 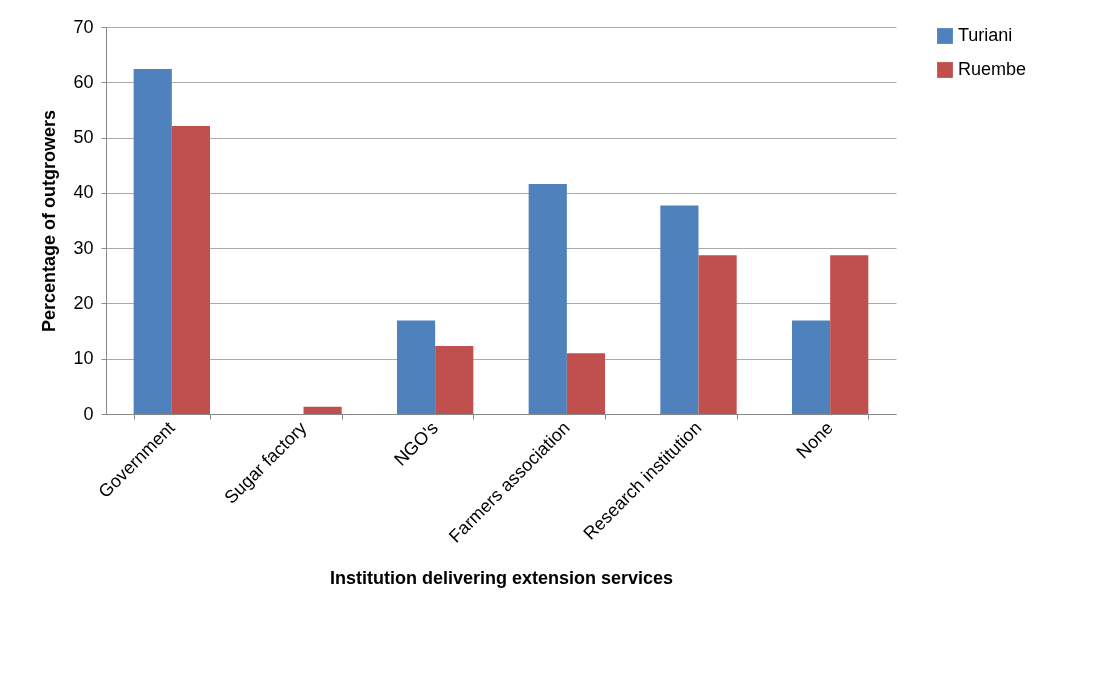 I want to click on y-tick-label: 60, so click(x=83, y=81).